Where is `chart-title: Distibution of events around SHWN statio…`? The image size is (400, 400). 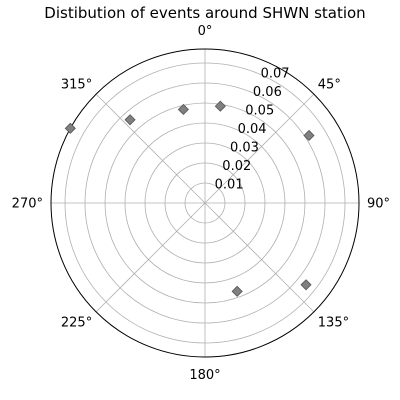 chart-title: Distibution of events around SHWN statio… is located at coordinates (205, 13).